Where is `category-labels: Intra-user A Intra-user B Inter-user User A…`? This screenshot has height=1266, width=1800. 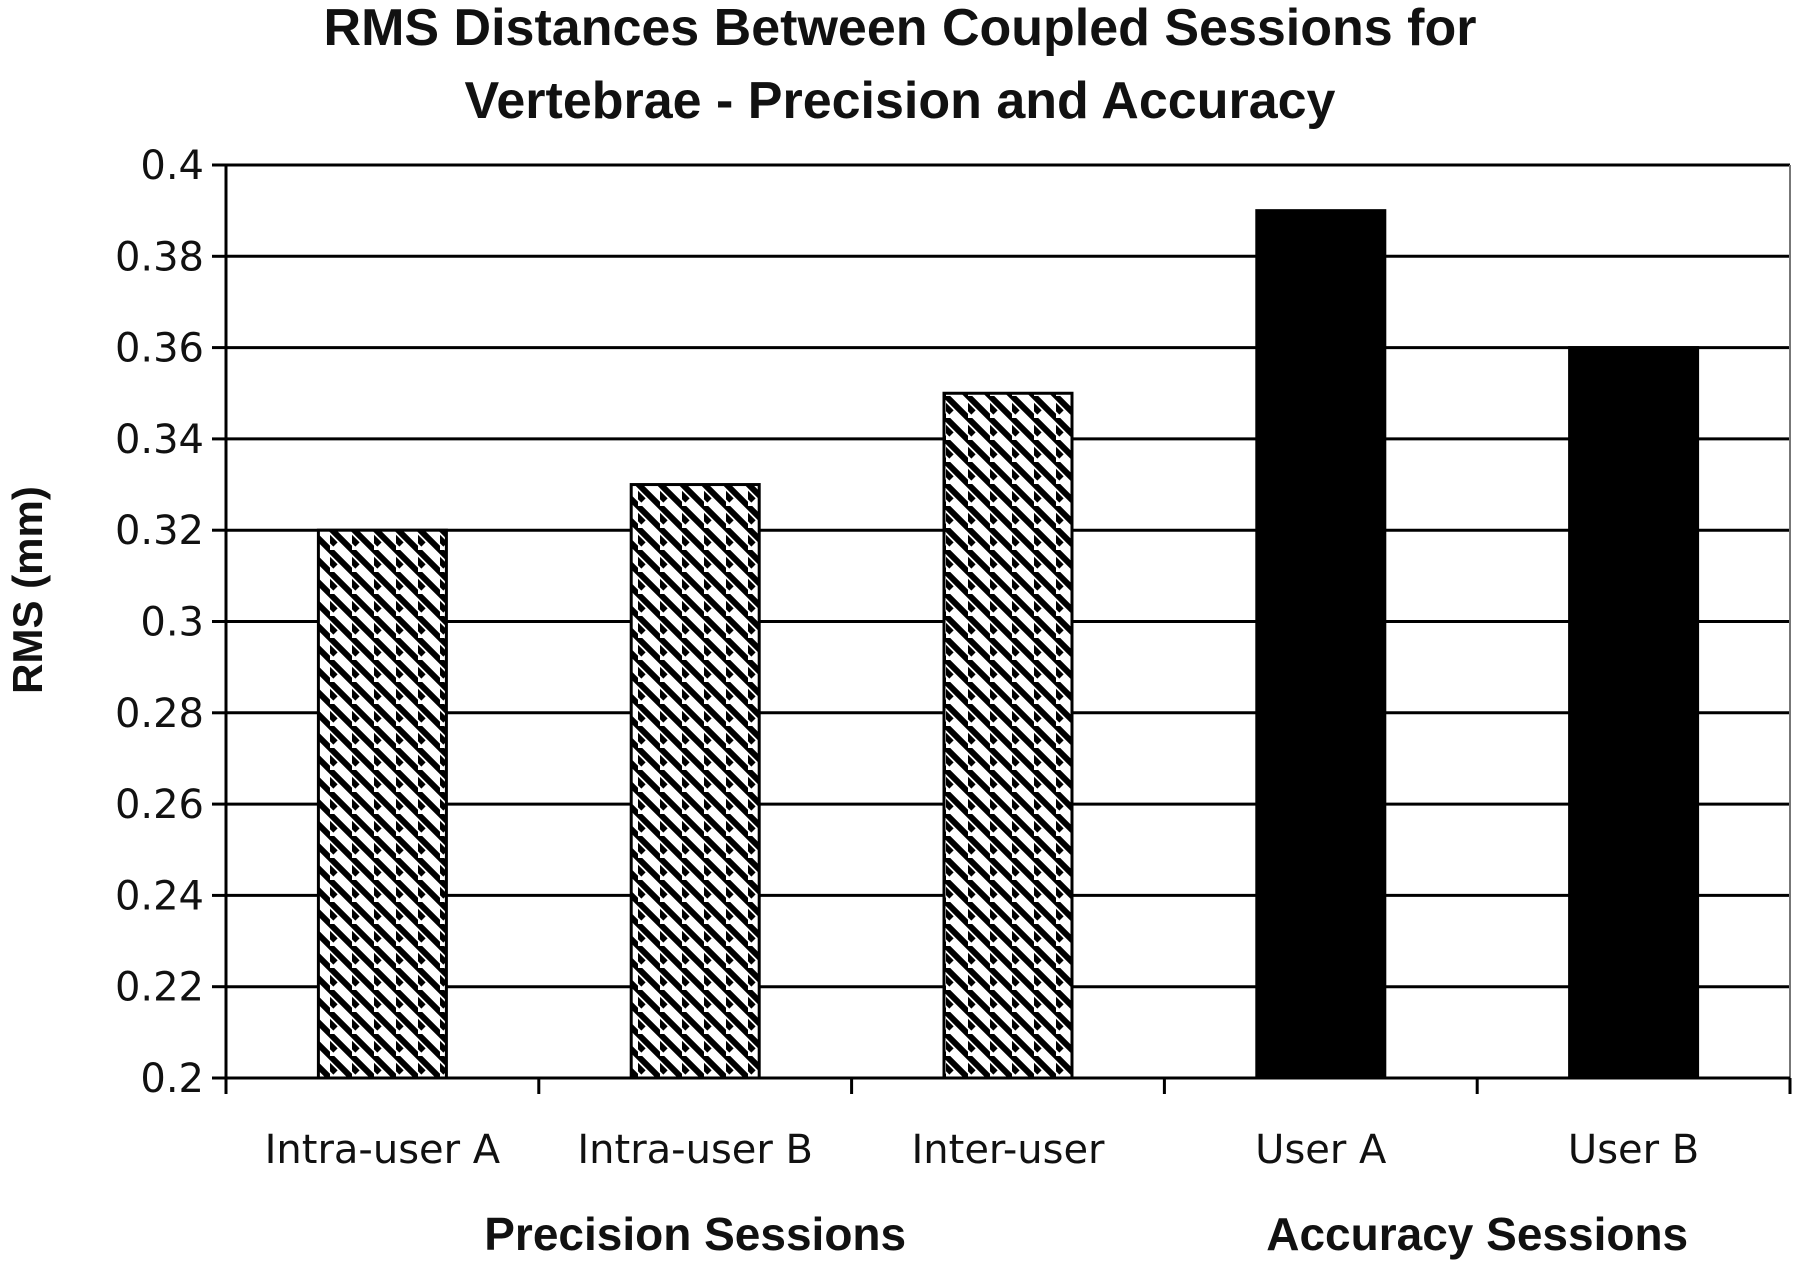 category-labels: Intra-user A Intra-user B Inter-user User A… is located at coordinates (982, 1150).